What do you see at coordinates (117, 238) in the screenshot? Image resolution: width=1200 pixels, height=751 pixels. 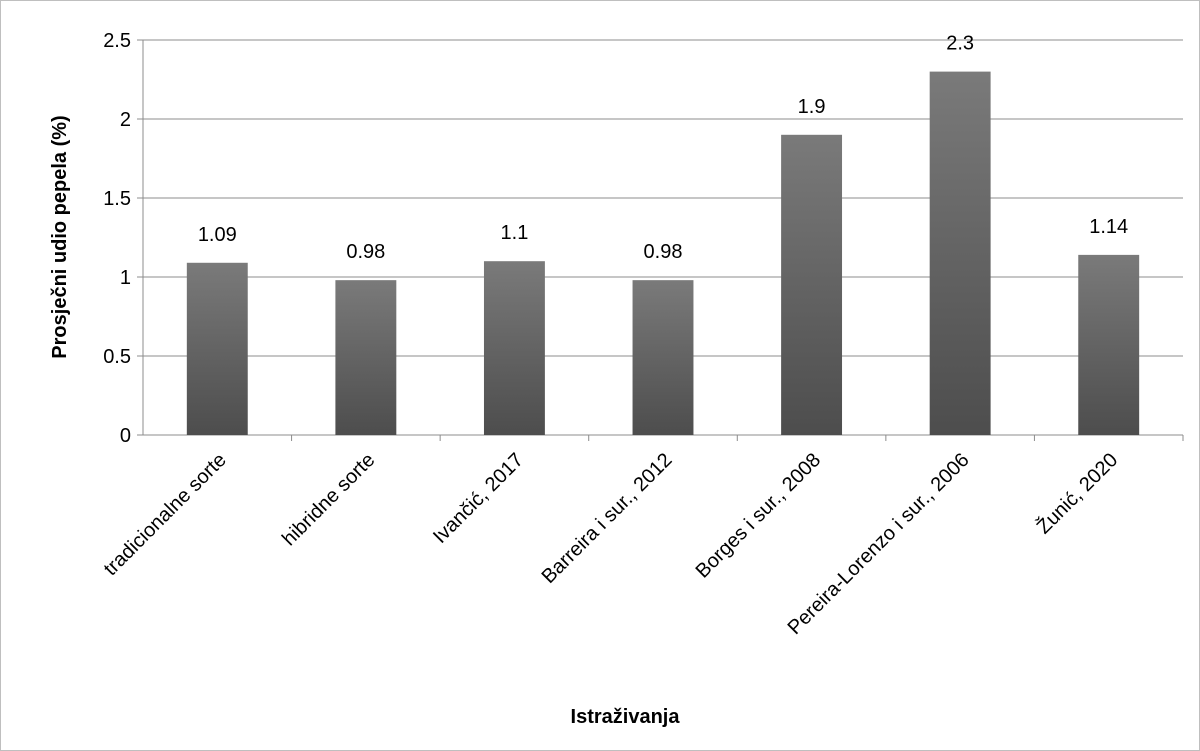 I see `y-axis-ticks: 0 0.5 1 1.5 2 2.5` at bounding box center [117, 238].